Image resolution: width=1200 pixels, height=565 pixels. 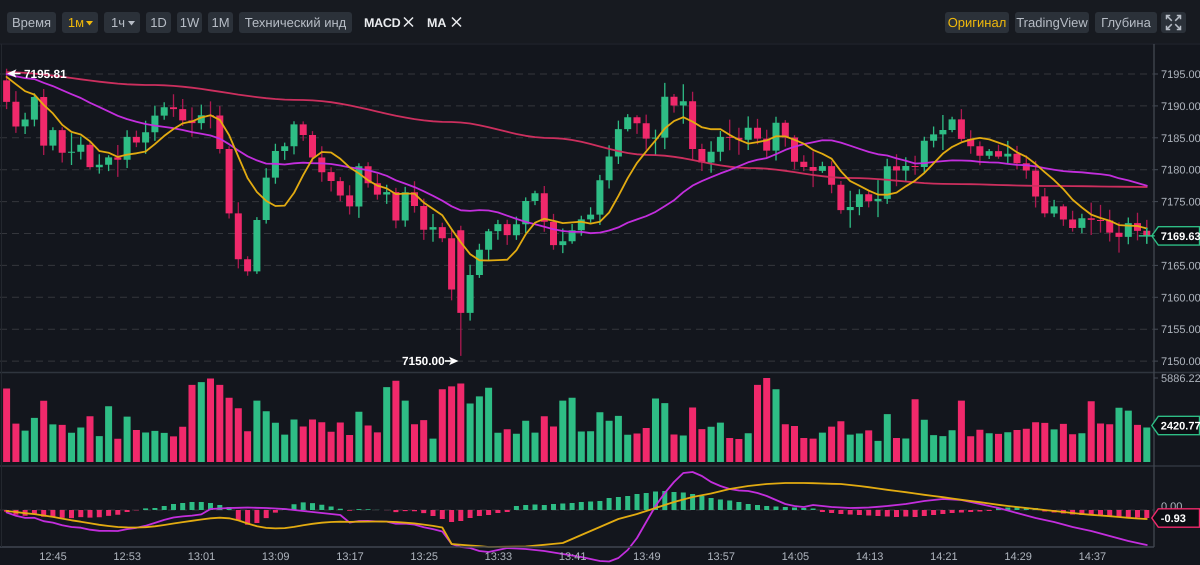 What do you see at coordinates (944, 557) in the screenshot?
I see `svg-text: 14:21` at bounding box center [944, 557].